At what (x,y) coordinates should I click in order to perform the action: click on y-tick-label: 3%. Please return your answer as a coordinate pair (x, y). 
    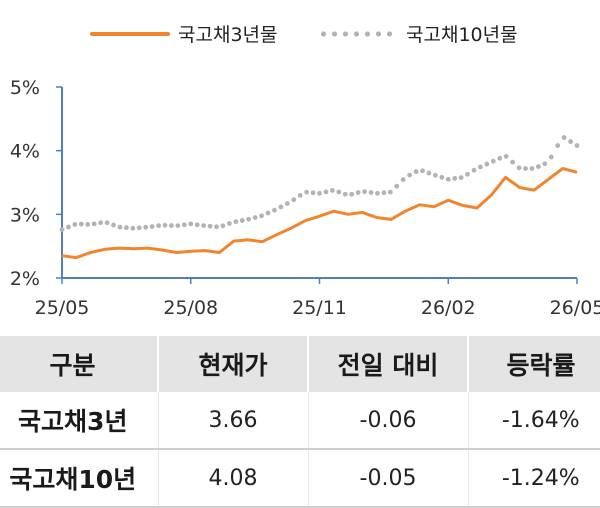
    Looking at the image, I should click on (25, 215).